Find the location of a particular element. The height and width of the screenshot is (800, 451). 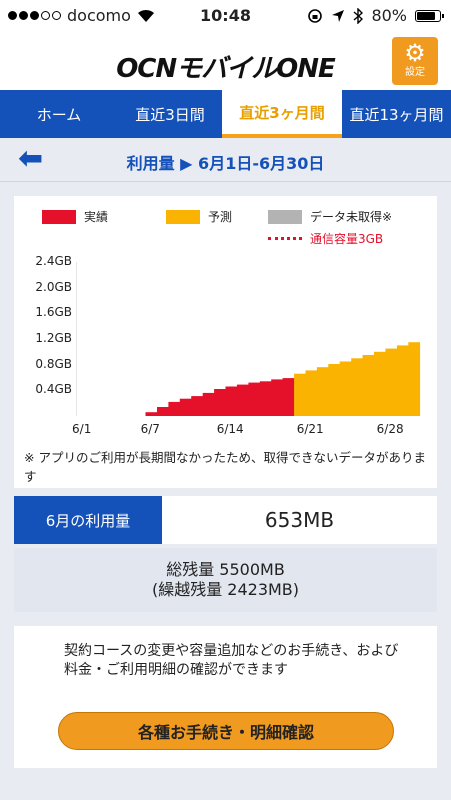

period-bar: ⬅ 利用量 ▶ 6月1日-6月30日 is located at coordinates (225, 160).